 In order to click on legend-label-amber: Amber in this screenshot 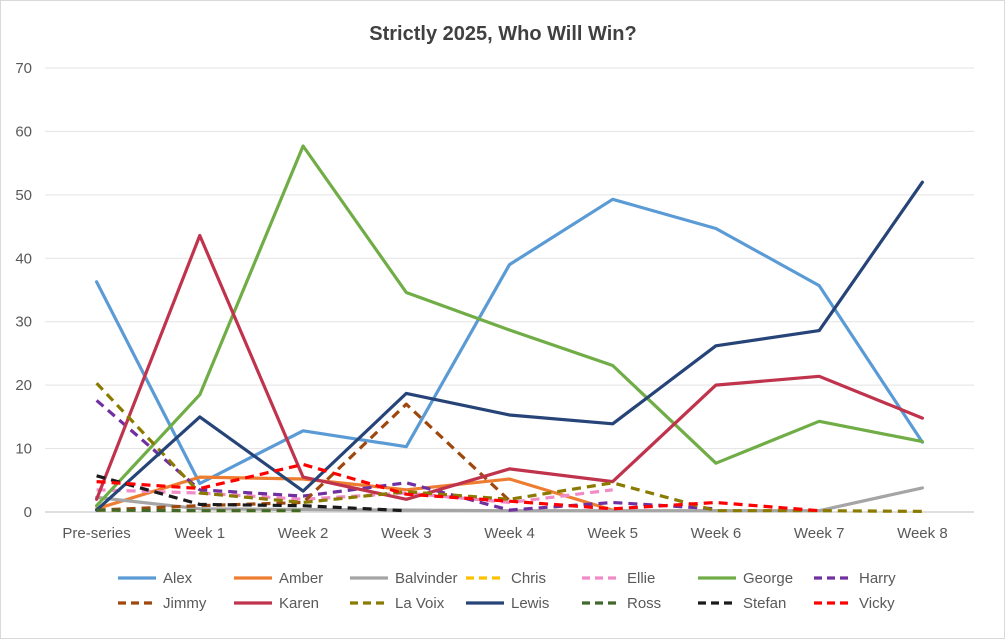, I will do `click(301, 578)`.